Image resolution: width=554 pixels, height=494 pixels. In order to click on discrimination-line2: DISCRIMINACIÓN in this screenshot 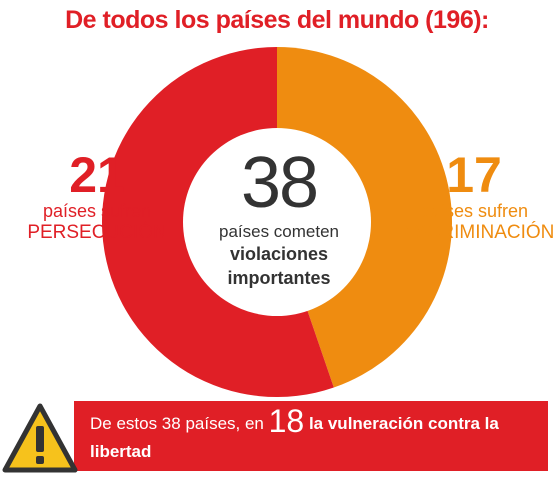, I will do `click(474, 232)`.